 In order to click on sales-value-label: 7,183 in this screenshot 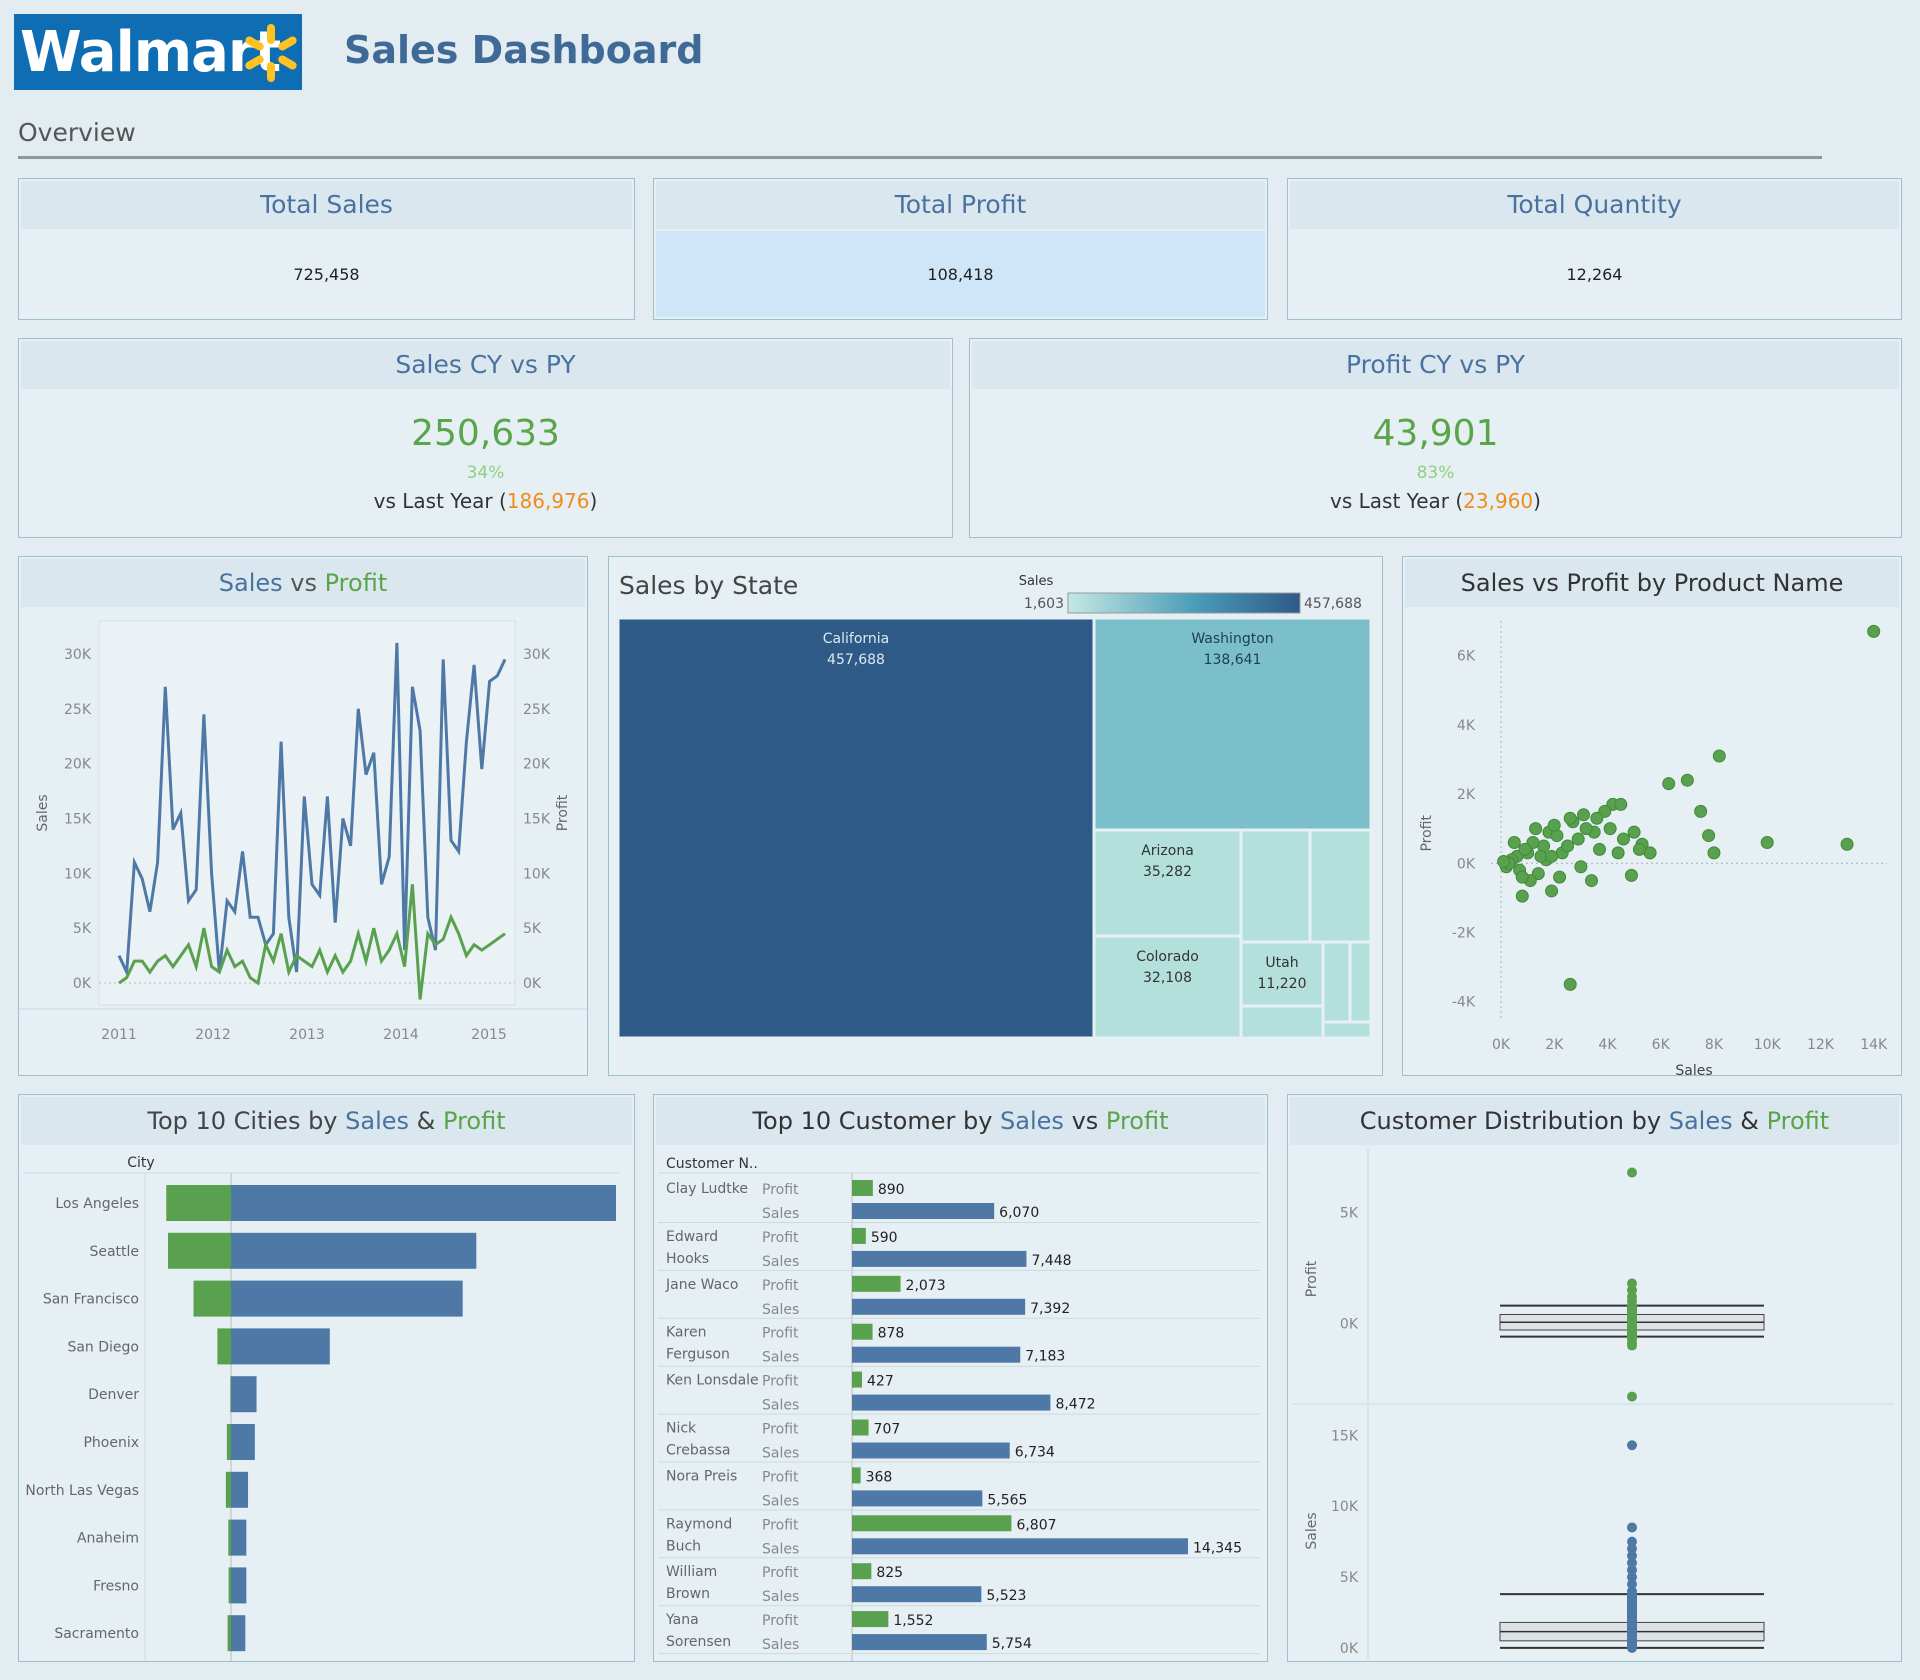, I will do `click(1045, 1357)`.